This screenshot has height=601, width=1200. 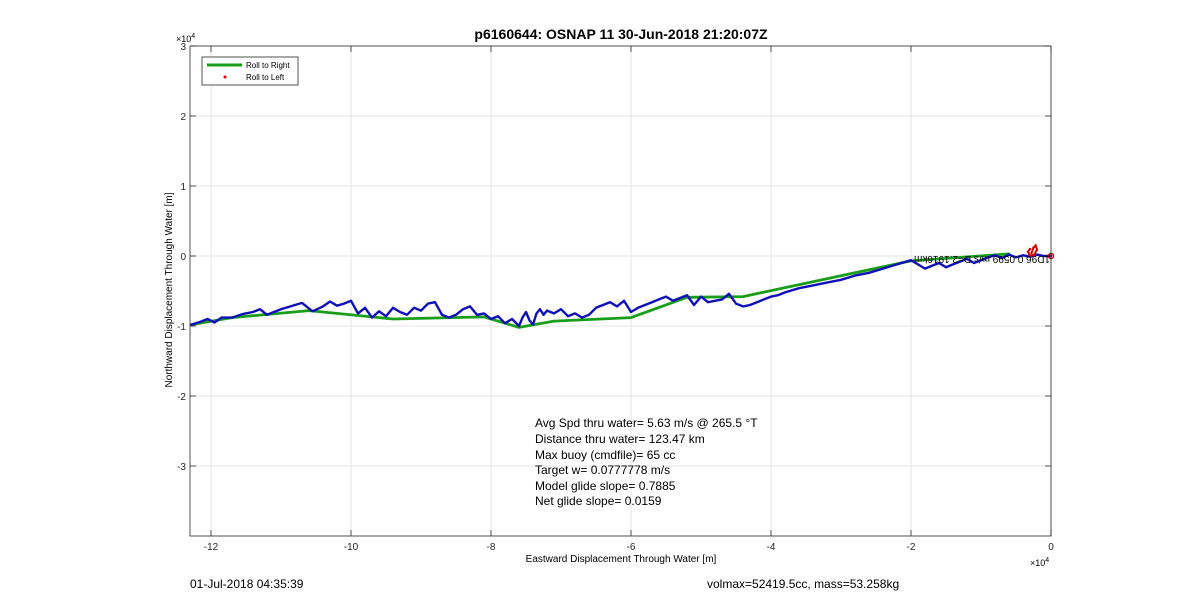 I want to click on y-exponent-label: ×10⁴, so click(x=185, y=38).